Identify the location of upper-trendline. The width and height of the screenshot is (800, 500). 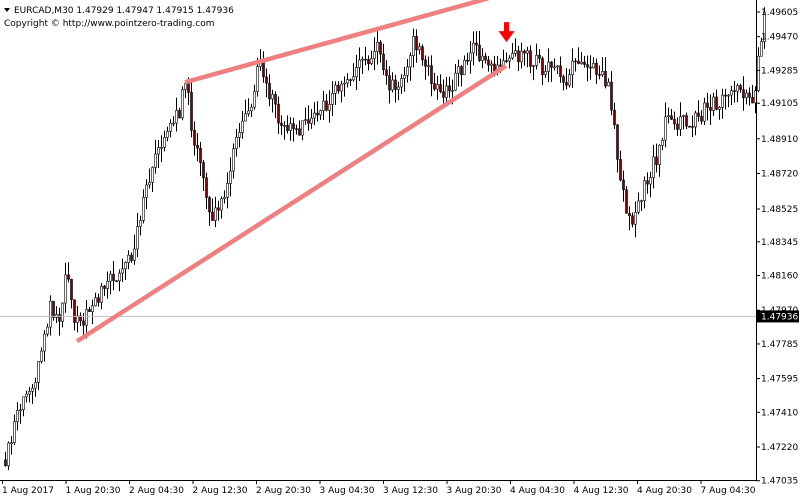
(336, 42).